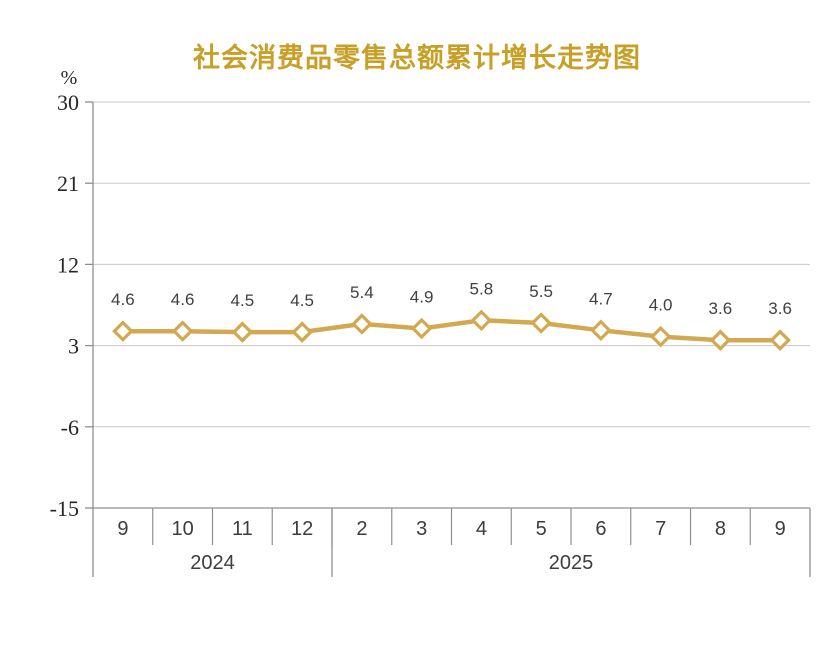  Describe the element at coordinates (601, 298) in the screenshot. I see `data-label: 4.7` at that location.